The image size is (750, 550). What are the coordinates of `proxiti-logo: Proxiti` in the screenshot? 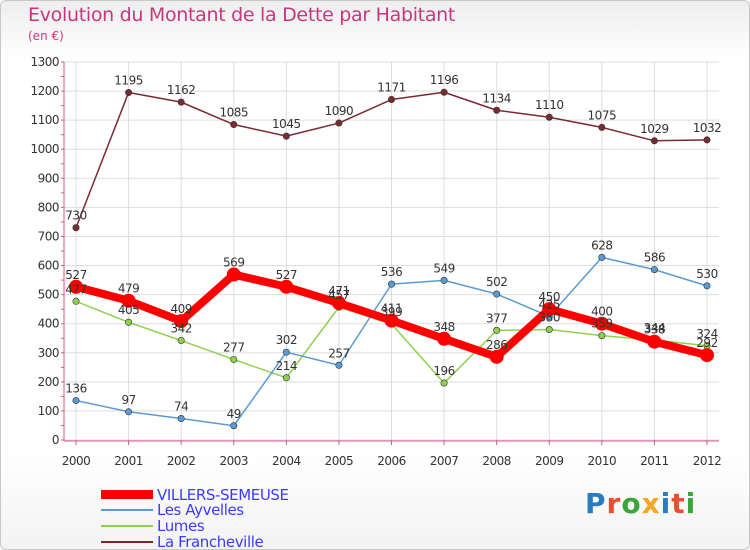 It's located at (640, 503).